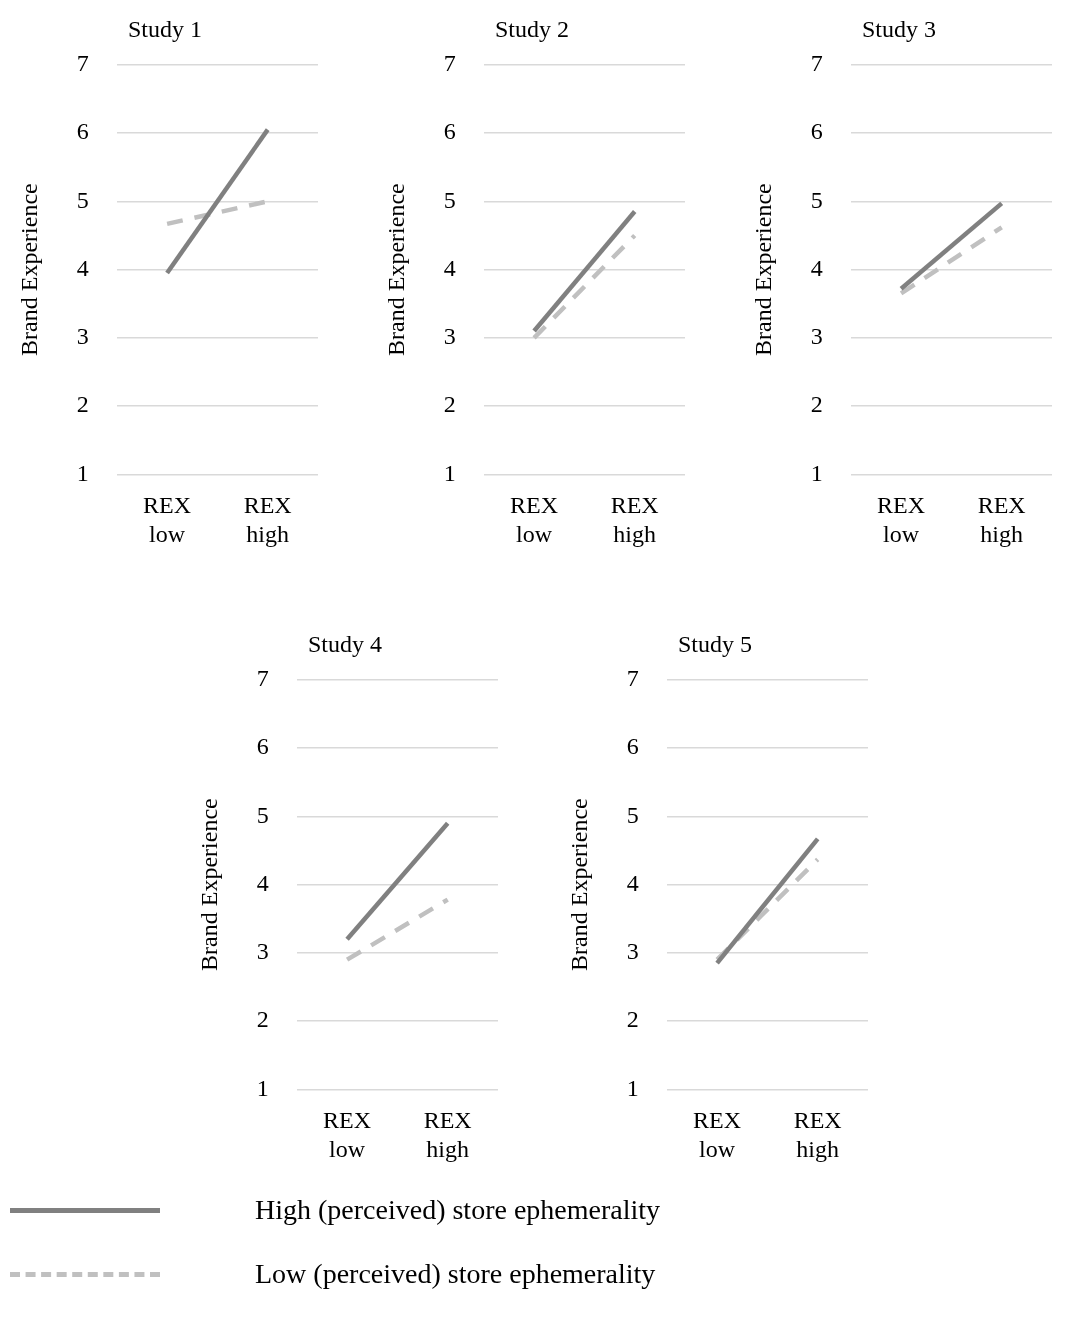 This screenshot has width=1070, height=1329. What do you see at coordinates (165, 28) in the screenshot?
I see `chart-title: Study 1` at bounding box center [165, 28].